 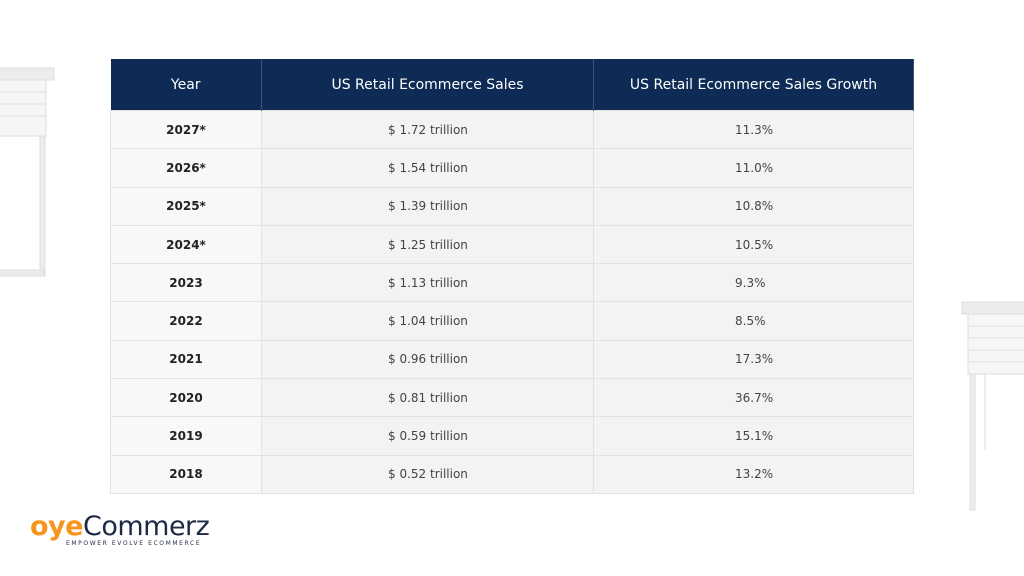 I want to click on table-cell: 17.3%, so click(x=753, y=359).